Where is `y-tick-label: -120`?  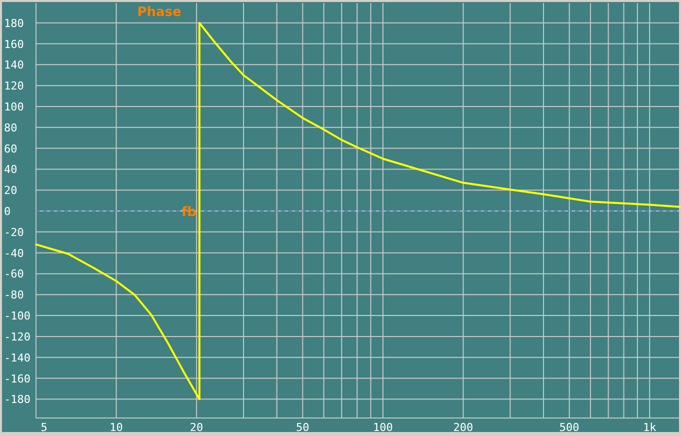 y-tick-label: -120 is located at coordinates (17, 337).